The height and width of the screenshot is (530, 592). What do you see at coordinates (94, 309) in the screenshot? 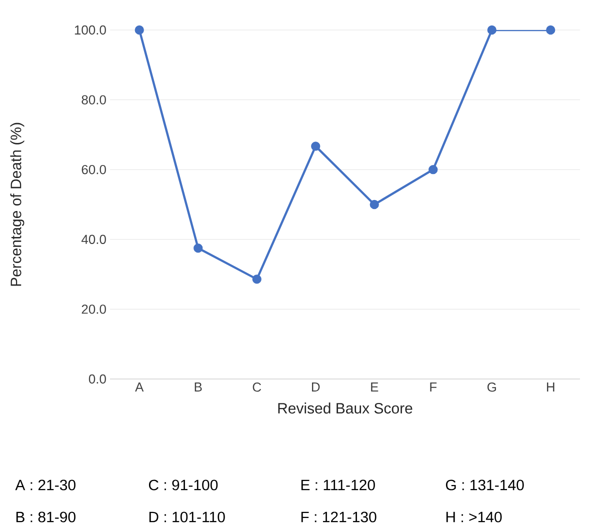
I see `y-tick-label: 20.0` at bounding box center [94, 309].